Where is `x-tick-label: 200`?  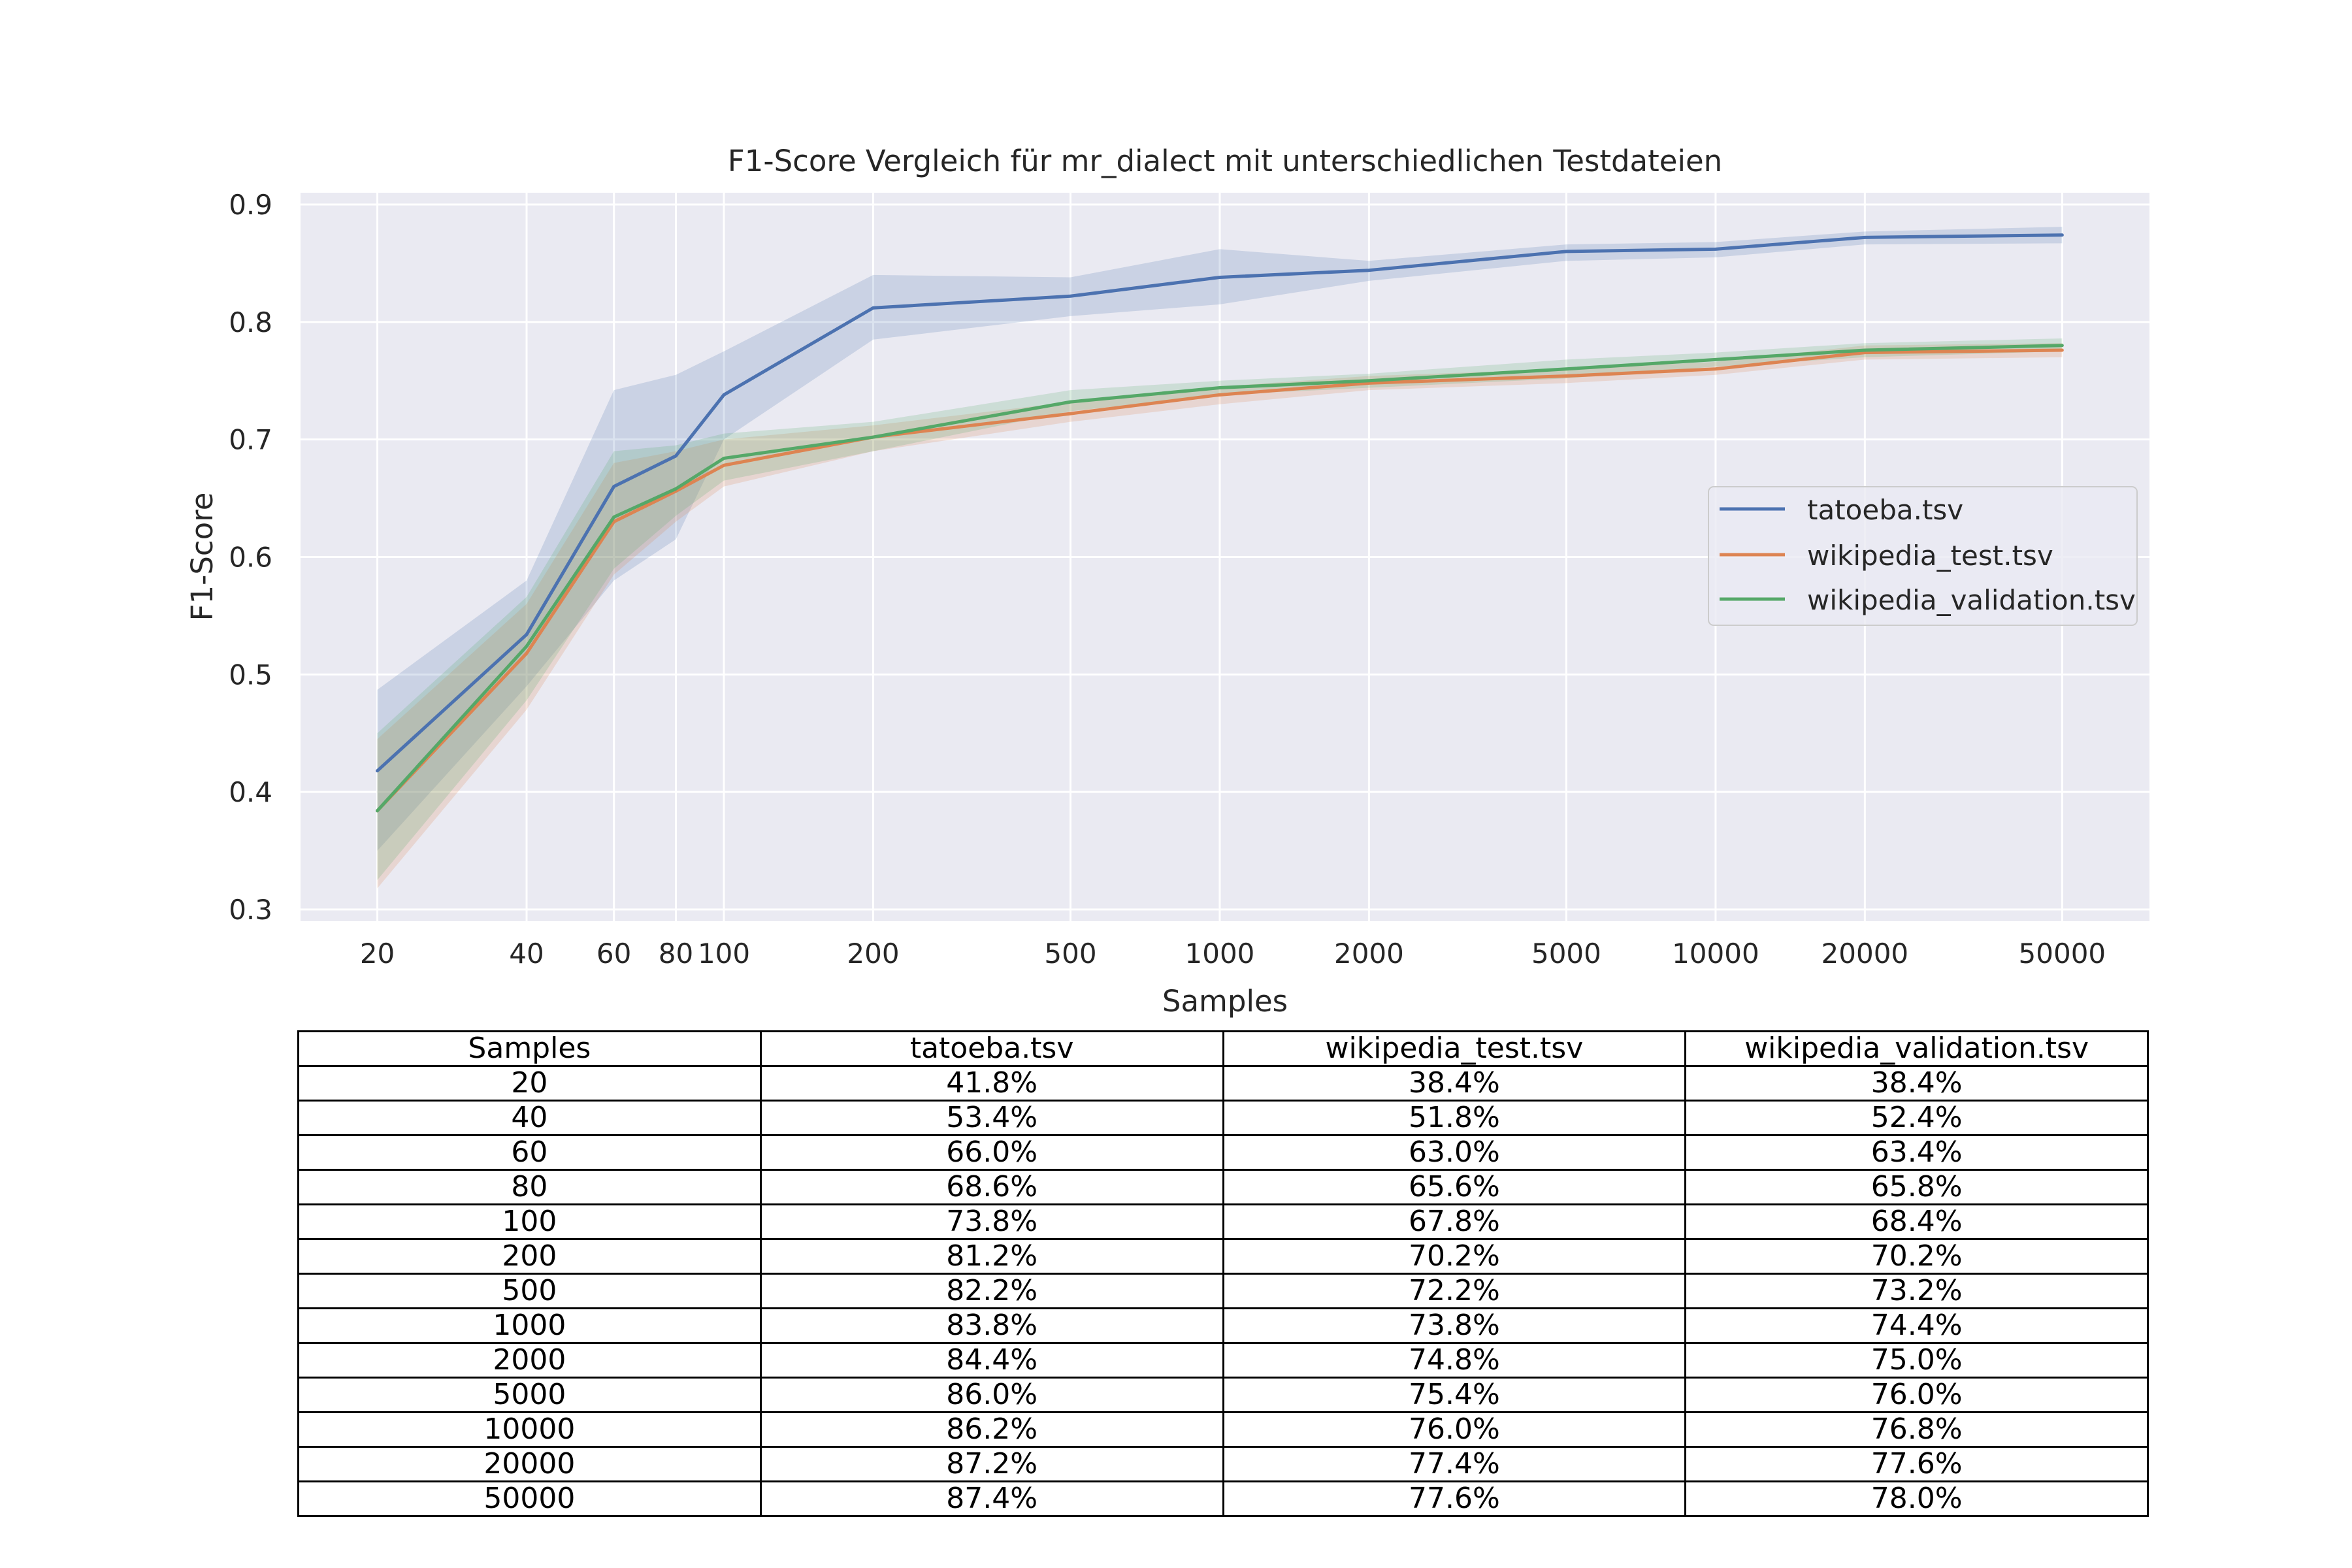
x-tick-label: 200 is located at coordinates (873, 954).